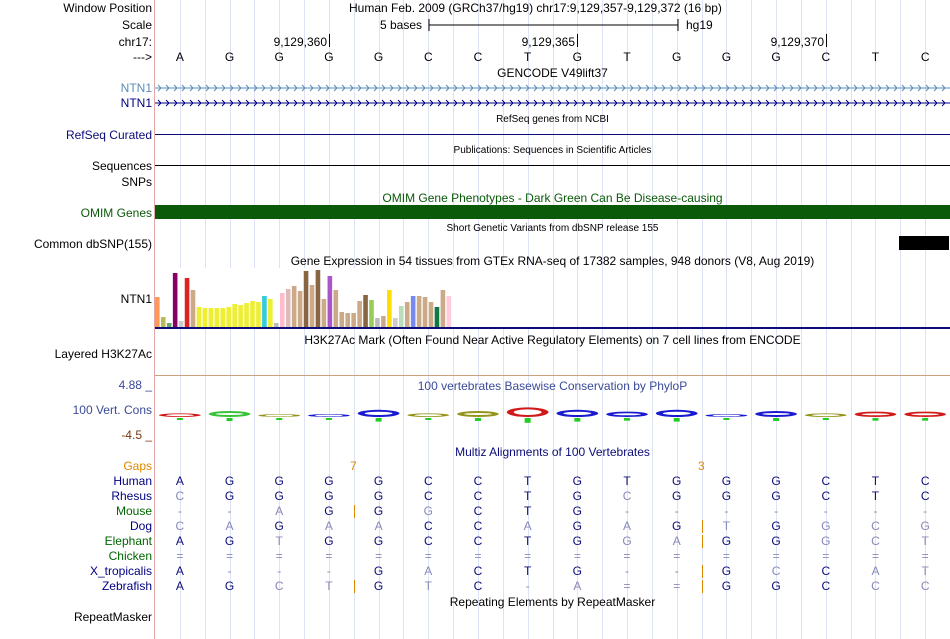 This screenshot has width=950, height=639. I want to click on reference-base: C, so click(478, 57).